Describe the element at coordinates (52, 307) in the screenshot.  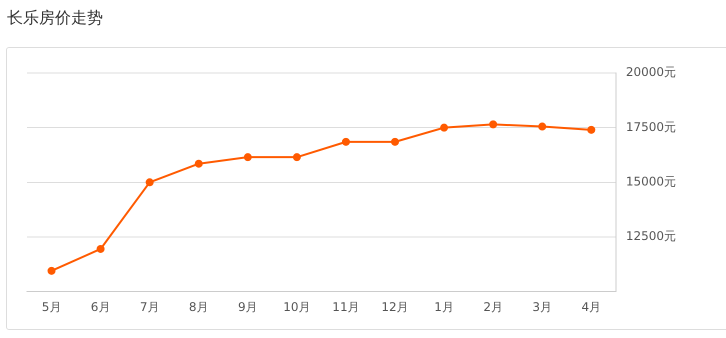
I see `x-tick-label: 5月` at that location.